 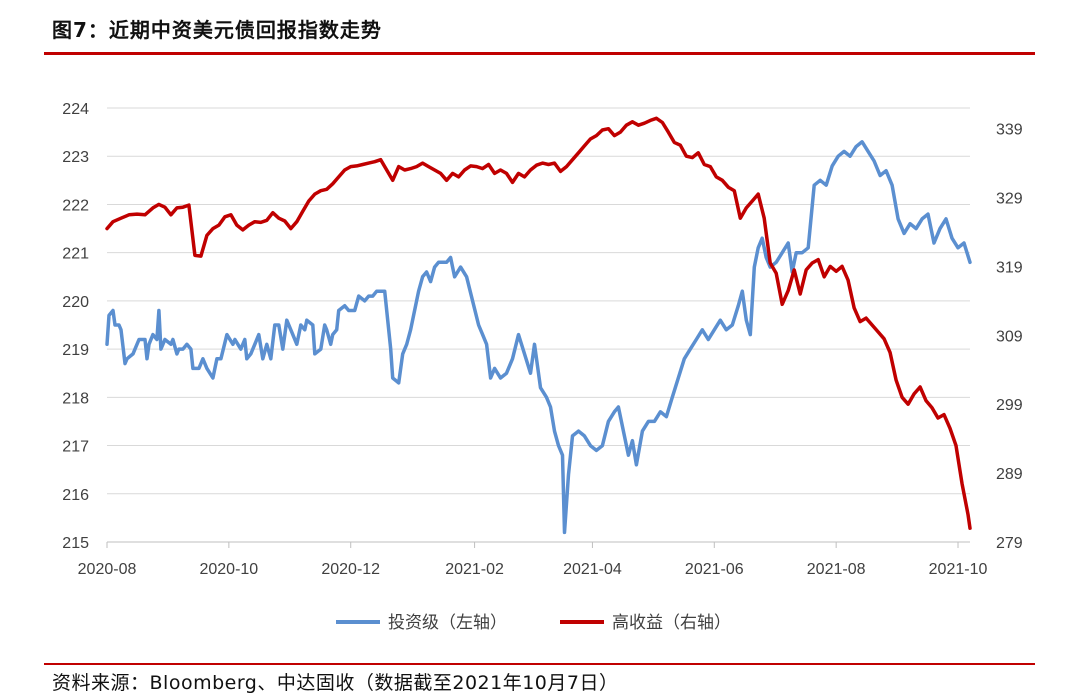 I want to click on y-left-tick-label: 216, so click(x=75, y=495).